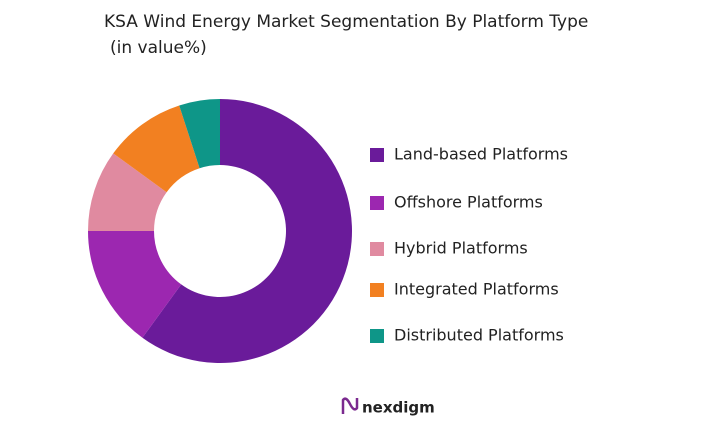 Image resolution: width=720 pixels, height=435 pixels. I want to click on legend-label: Hybrid Platforms, so click(461, 248).